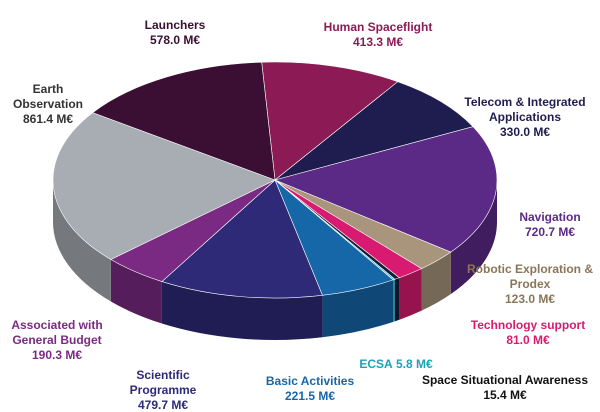 The width and height of the screenshot is (600, 412). I want to click on slice-label: Technology support 81.0 M€, so click(528, 333).